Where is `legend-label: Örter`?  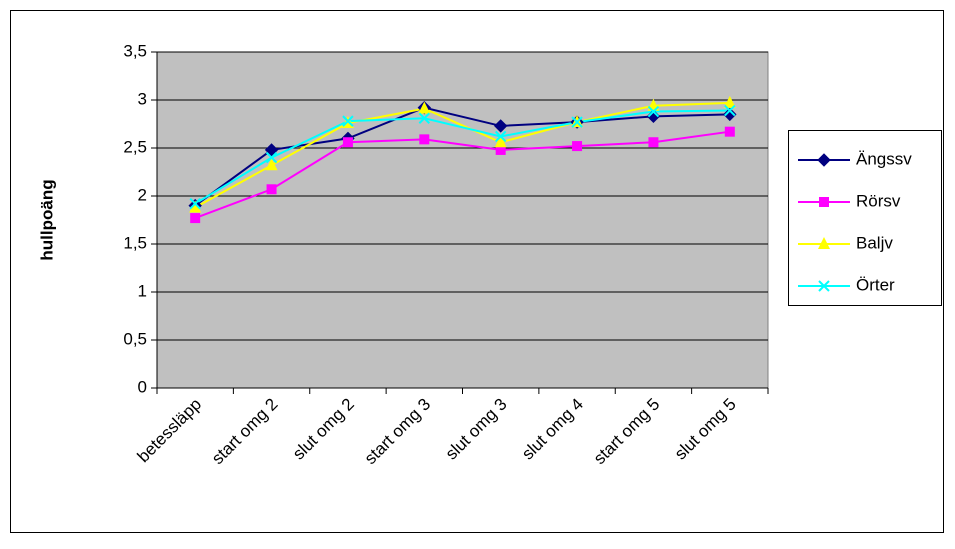
legend-label: Örter is located at coordinates (875, 284).